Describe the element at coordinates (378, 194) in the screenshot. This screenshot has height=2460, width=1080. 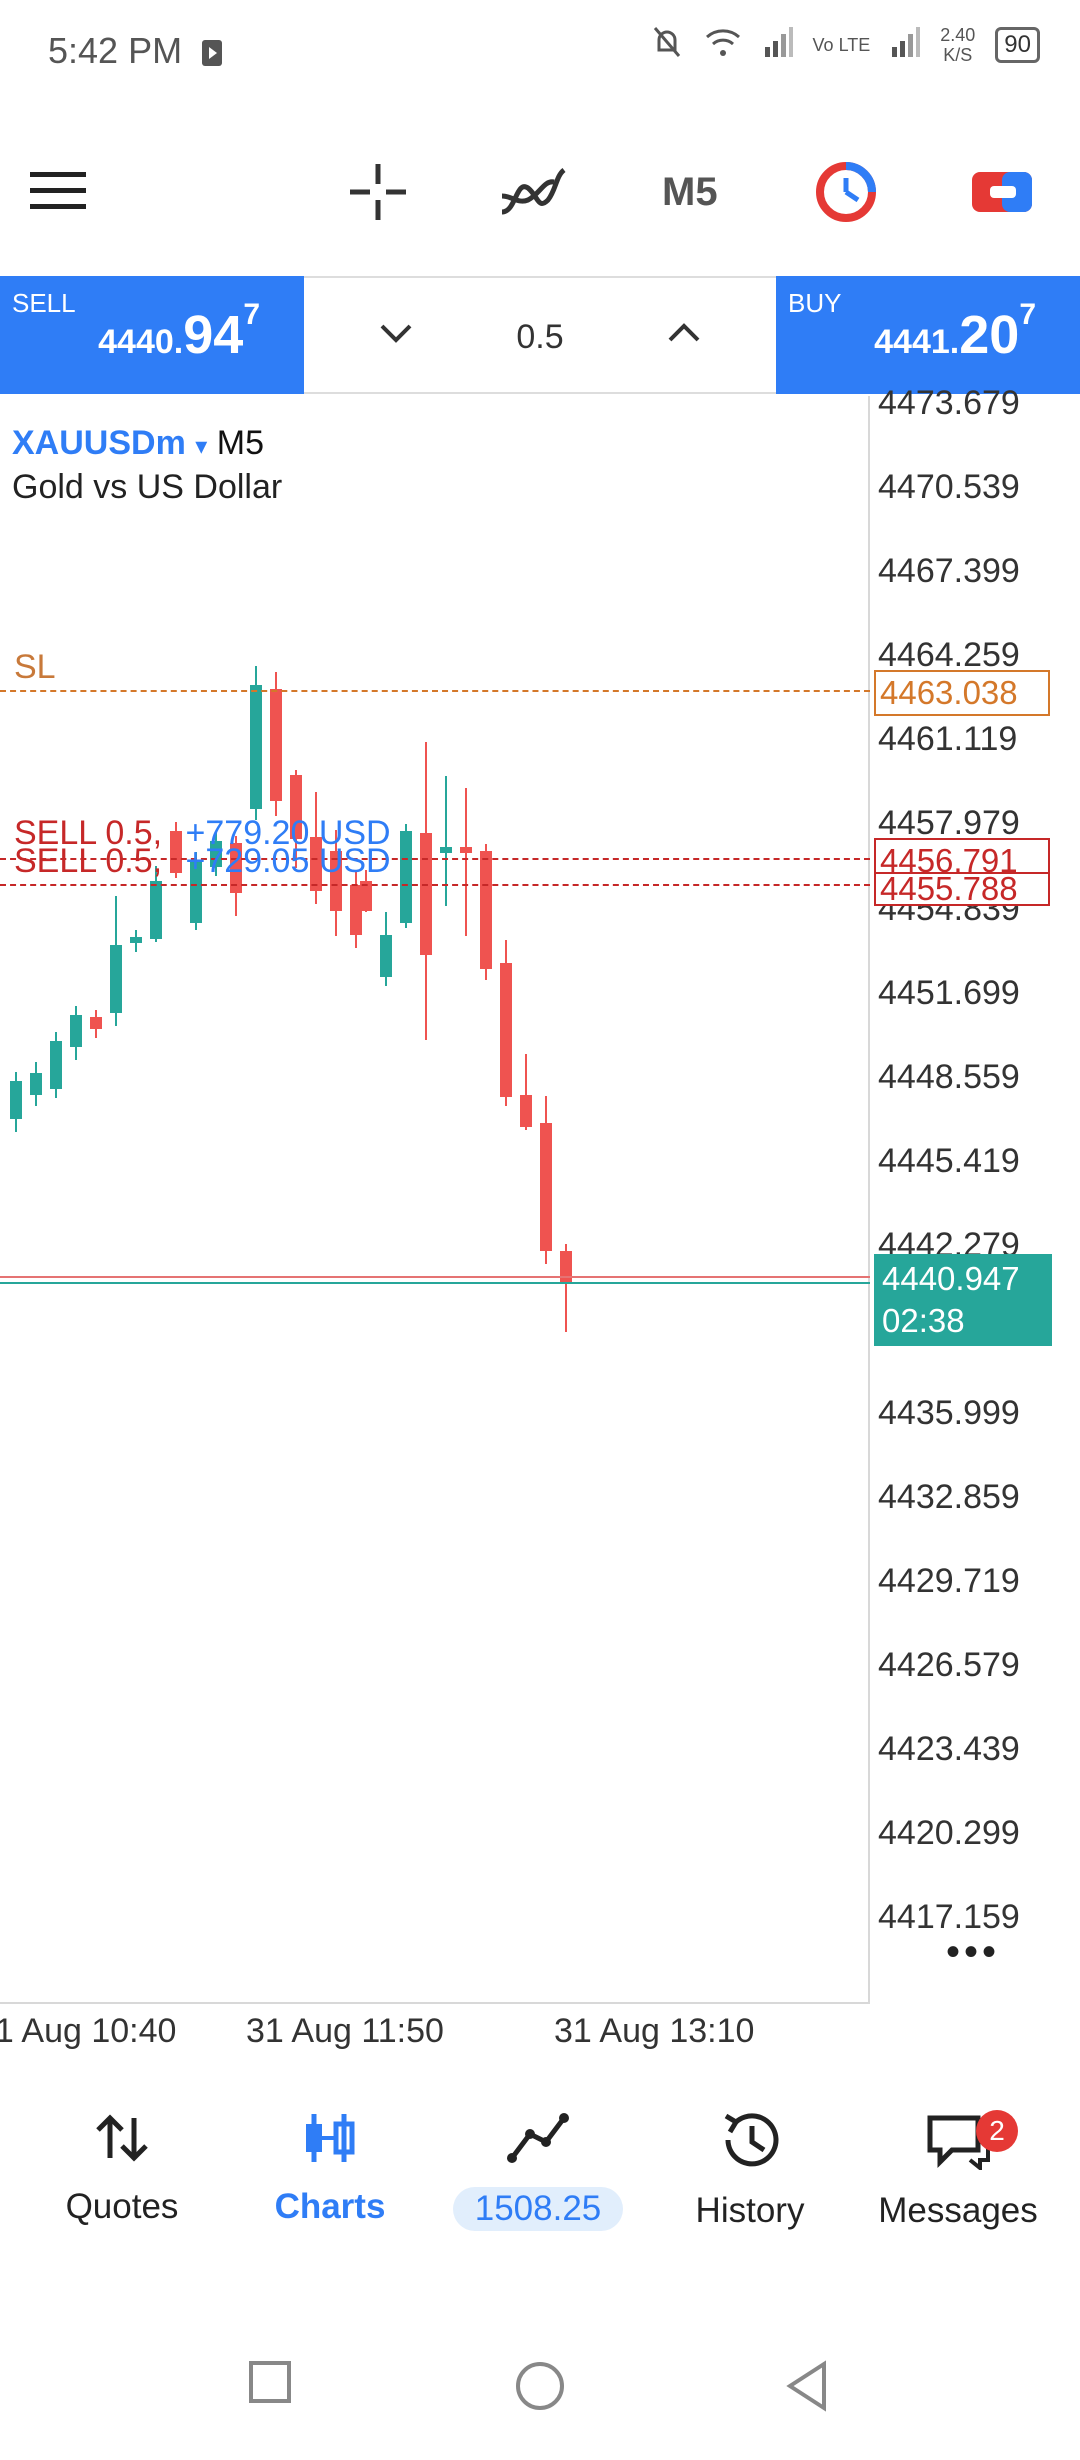
I see `crosshair-icon` at that location.